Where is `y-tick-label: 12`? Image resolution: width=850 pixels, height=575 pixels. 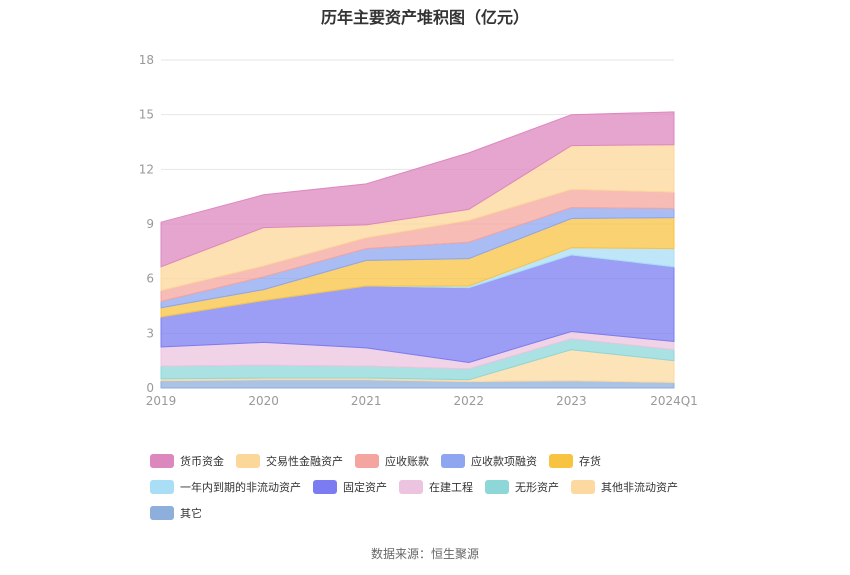
y-tick-label: 12 is located at coordinates (146, 169).